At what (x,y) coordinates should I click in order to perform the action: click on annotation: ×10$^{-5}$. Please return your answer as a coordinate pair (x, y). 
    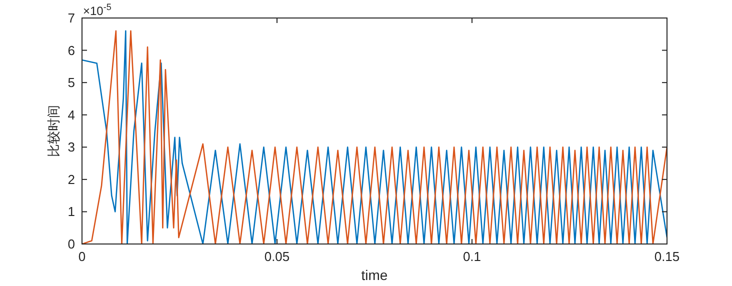
    Looking at the image, I should click on (97, 10).